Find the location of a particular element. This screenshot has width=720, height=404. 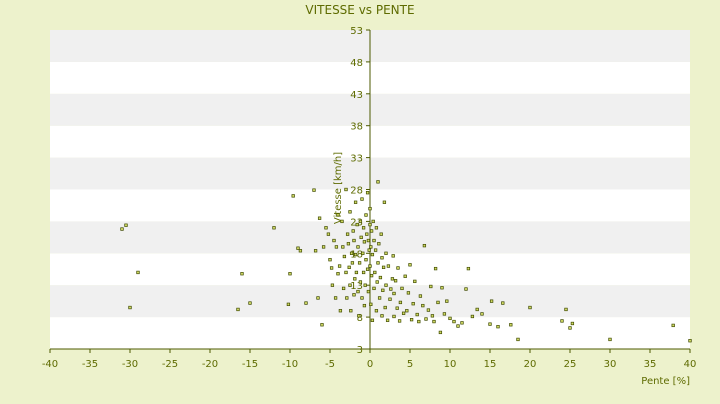

x-tick-label: 10 is located at coordinates (450, 364).